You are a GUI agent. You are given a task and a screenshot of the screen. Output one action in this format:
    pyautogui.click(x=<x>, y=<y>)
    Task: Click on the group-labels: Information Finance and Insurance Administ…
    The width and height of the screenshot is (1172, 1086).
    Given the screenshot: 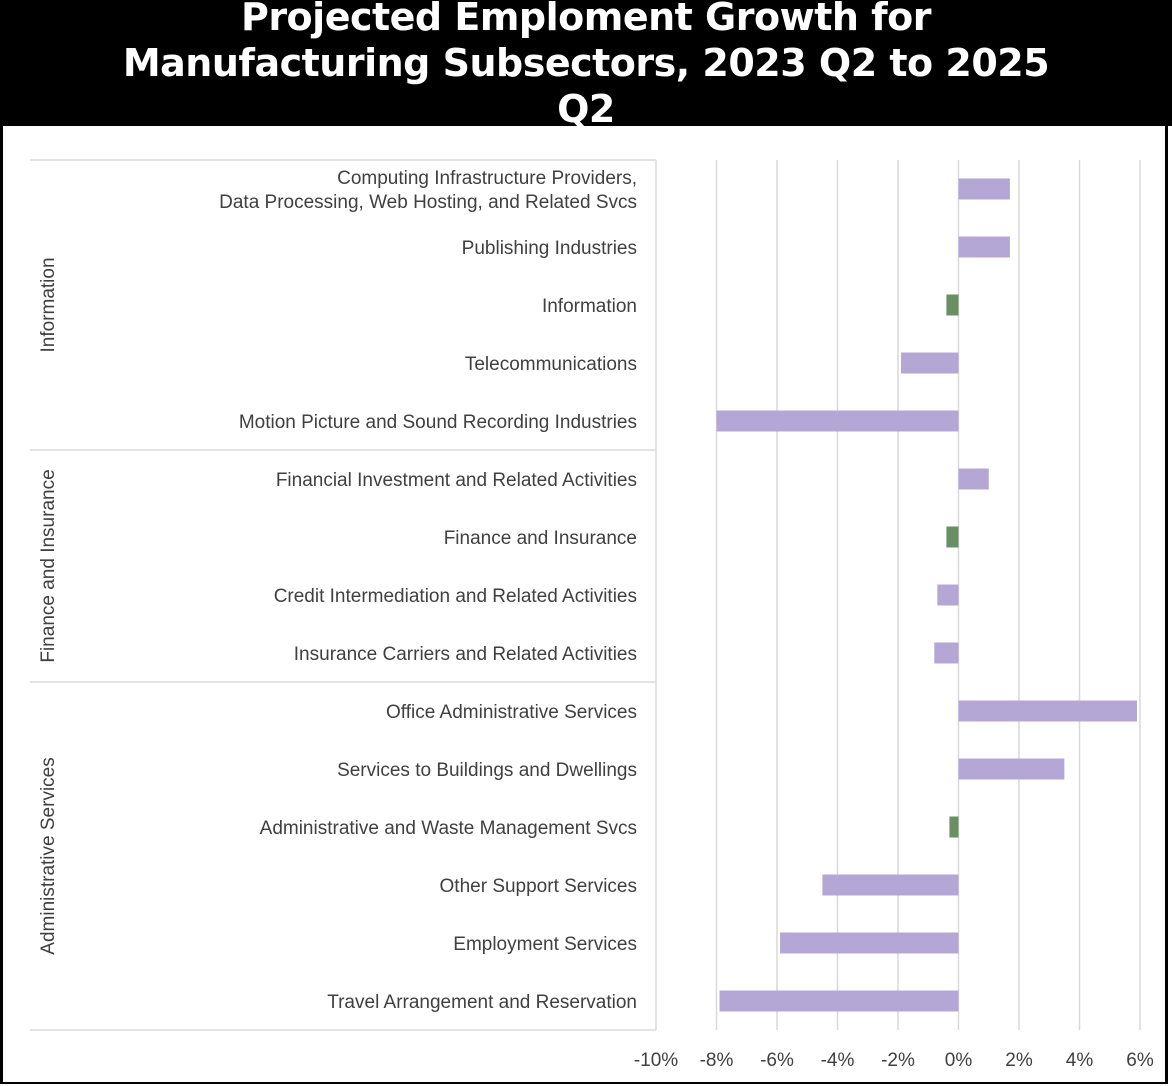 What is the action you would take?
    pyautogui.click(x=48, y=605)
    